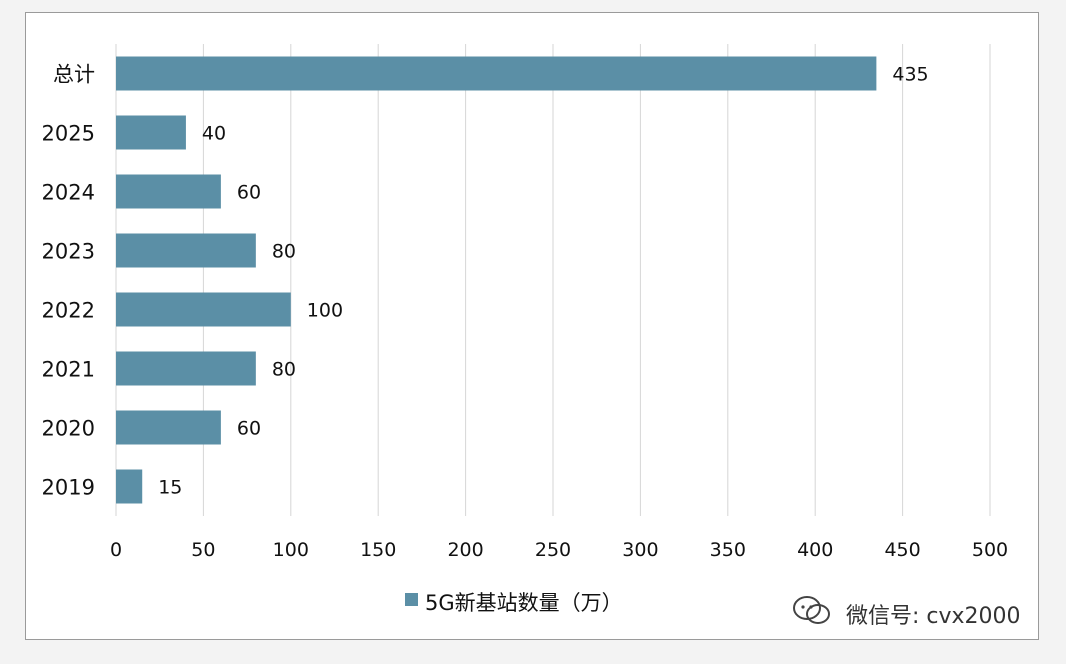 The image size is (1066, 664). I want to click on x-tick-label: 500, so click(990, 550).